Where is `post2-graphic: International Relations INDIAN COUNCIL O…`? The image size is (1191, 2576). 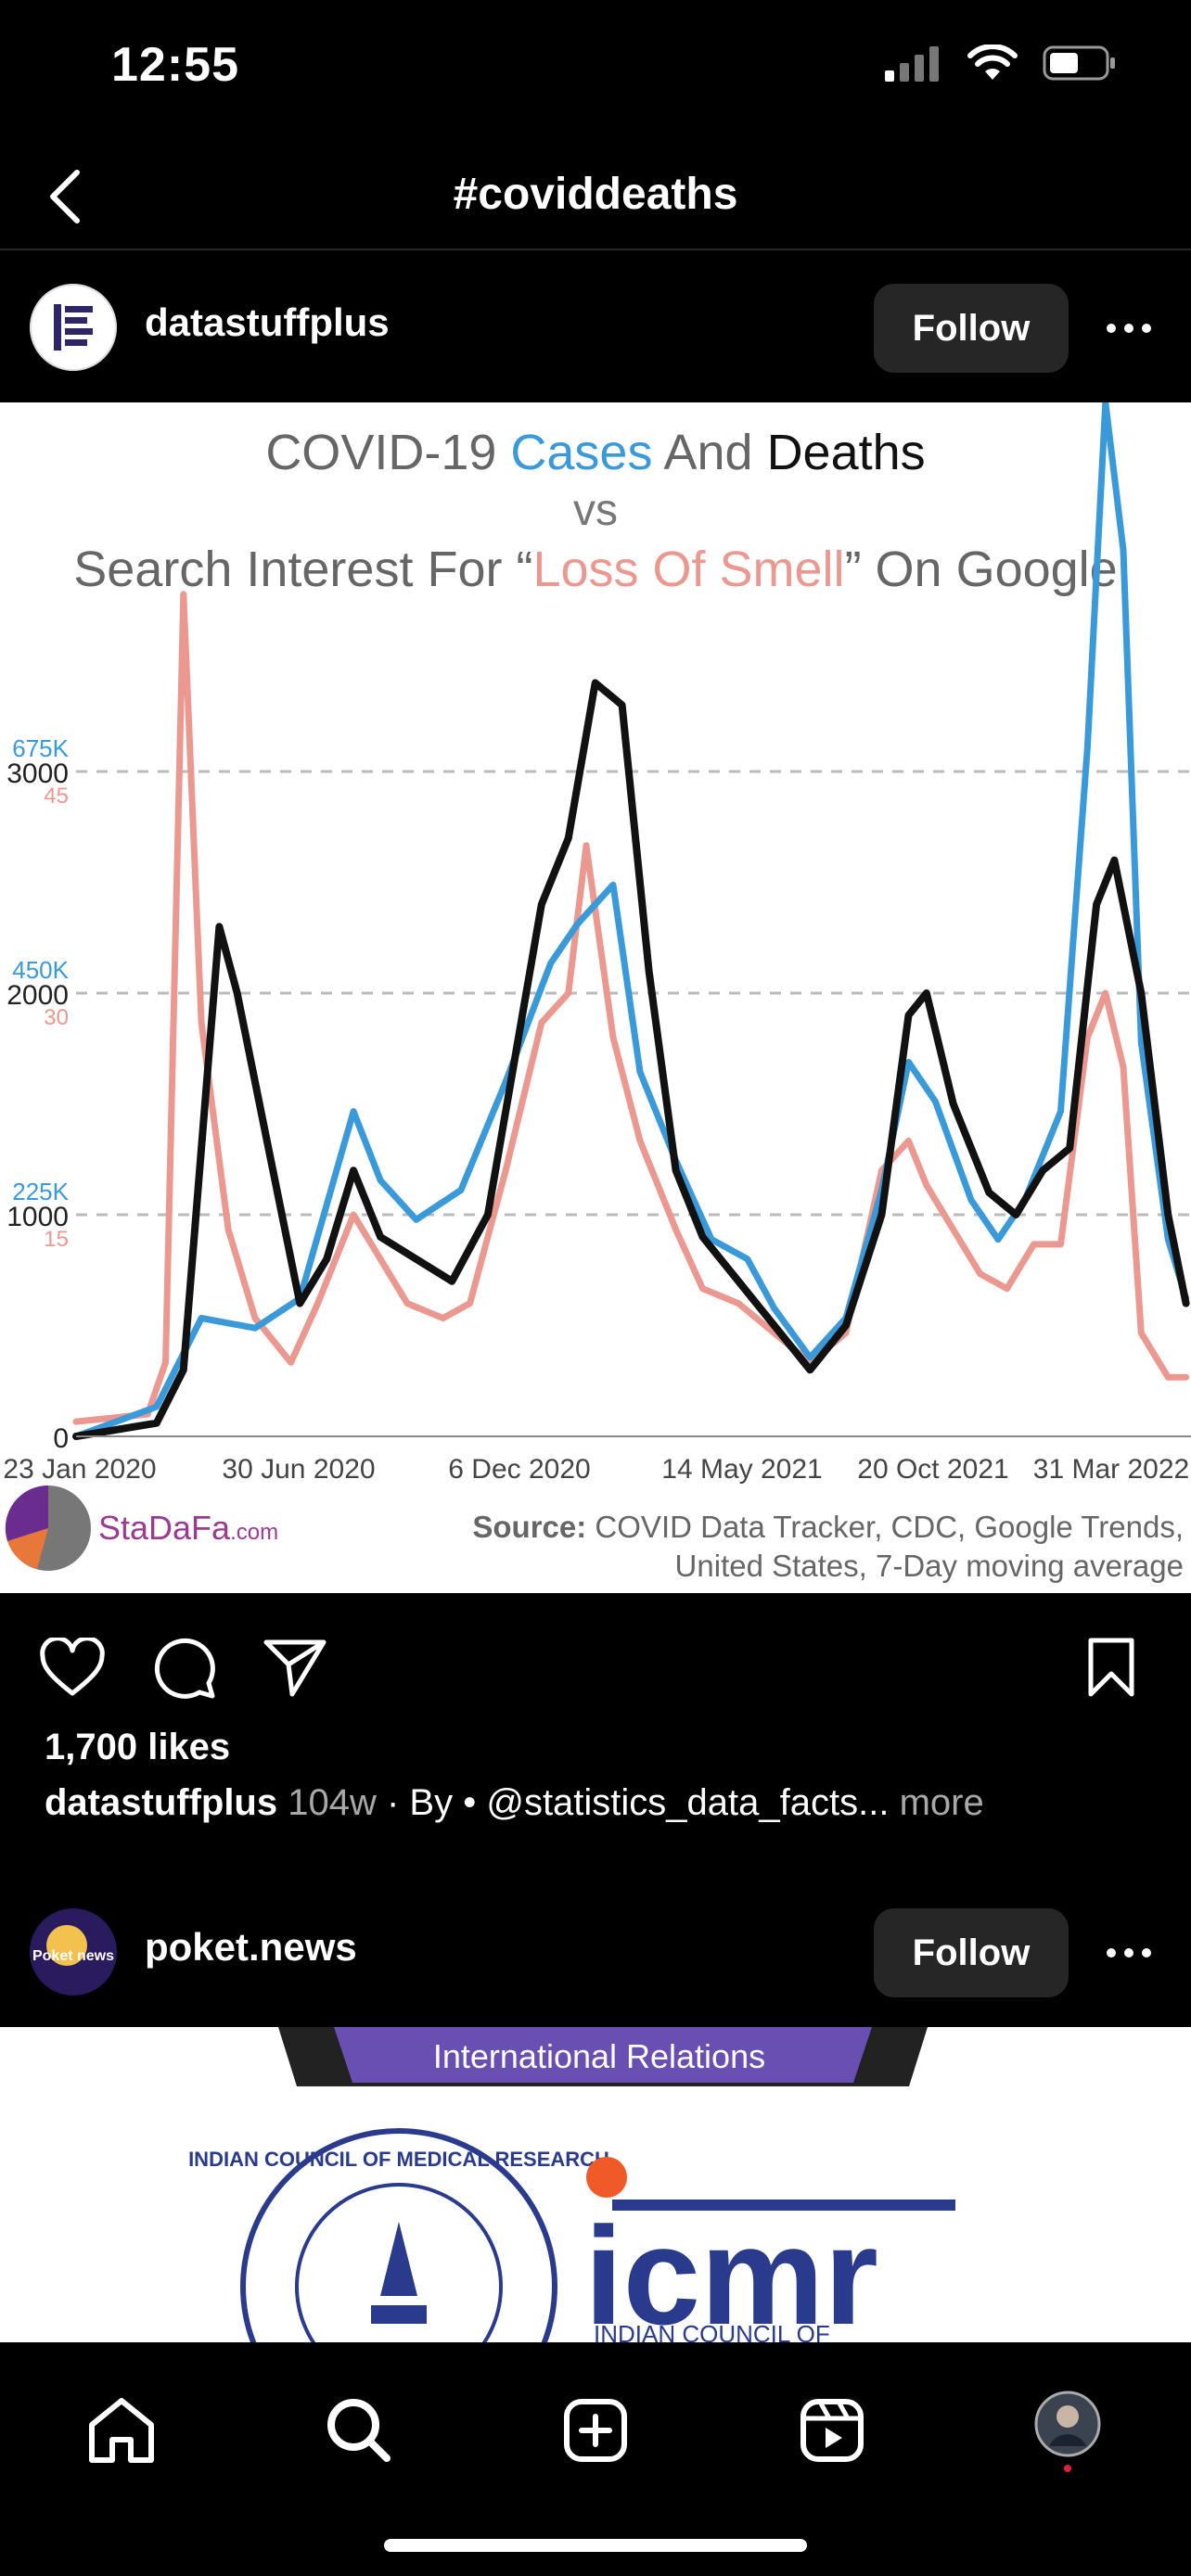
post2-graphic: International Relations INDIAN COUNCIL O… is located at coordinates (595, 2184).